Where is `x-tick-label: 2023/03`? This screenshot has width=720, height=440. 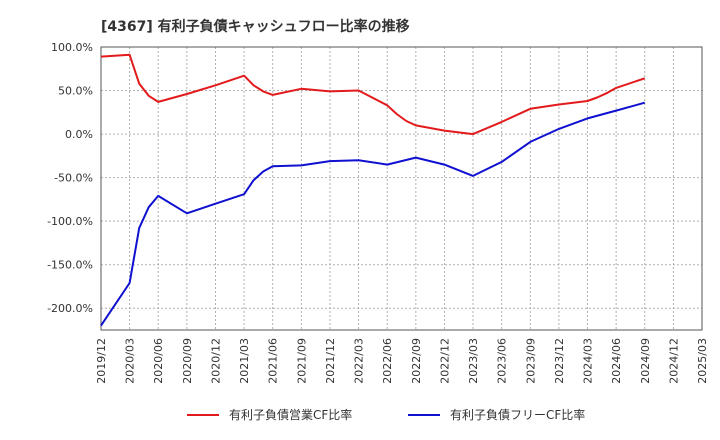 x-tick-label: 2023/03 is located at coordinates (473, 361).